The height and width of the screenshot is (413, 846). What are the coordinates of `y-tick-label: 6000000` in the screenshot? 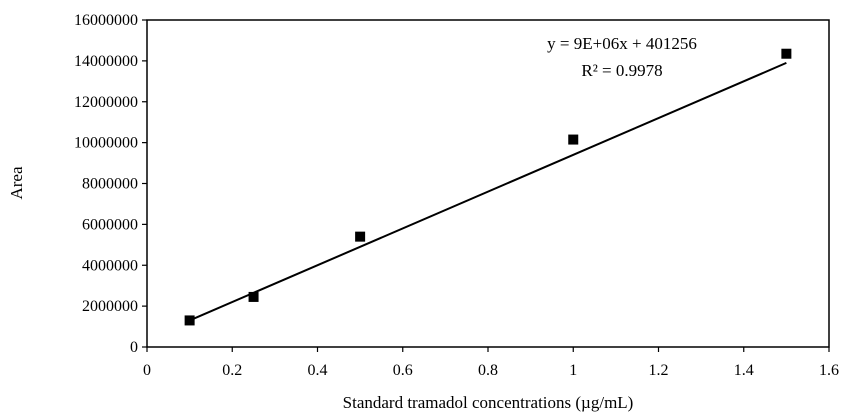 It's located at (110, 224).